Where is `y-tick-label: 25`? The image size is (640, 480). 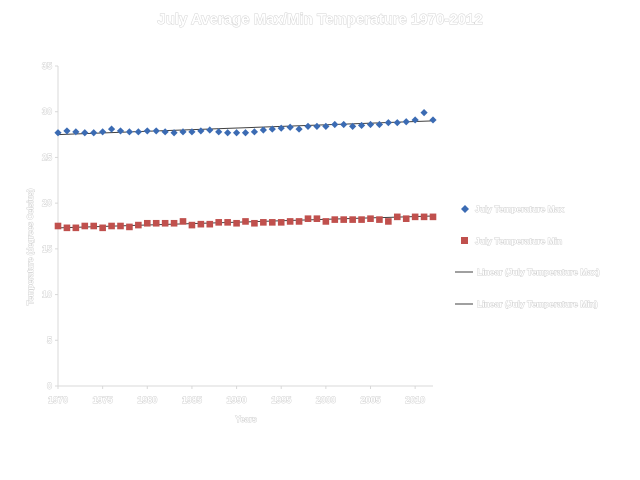
y-tick-label: 25 is located at coordinates (47, 157).